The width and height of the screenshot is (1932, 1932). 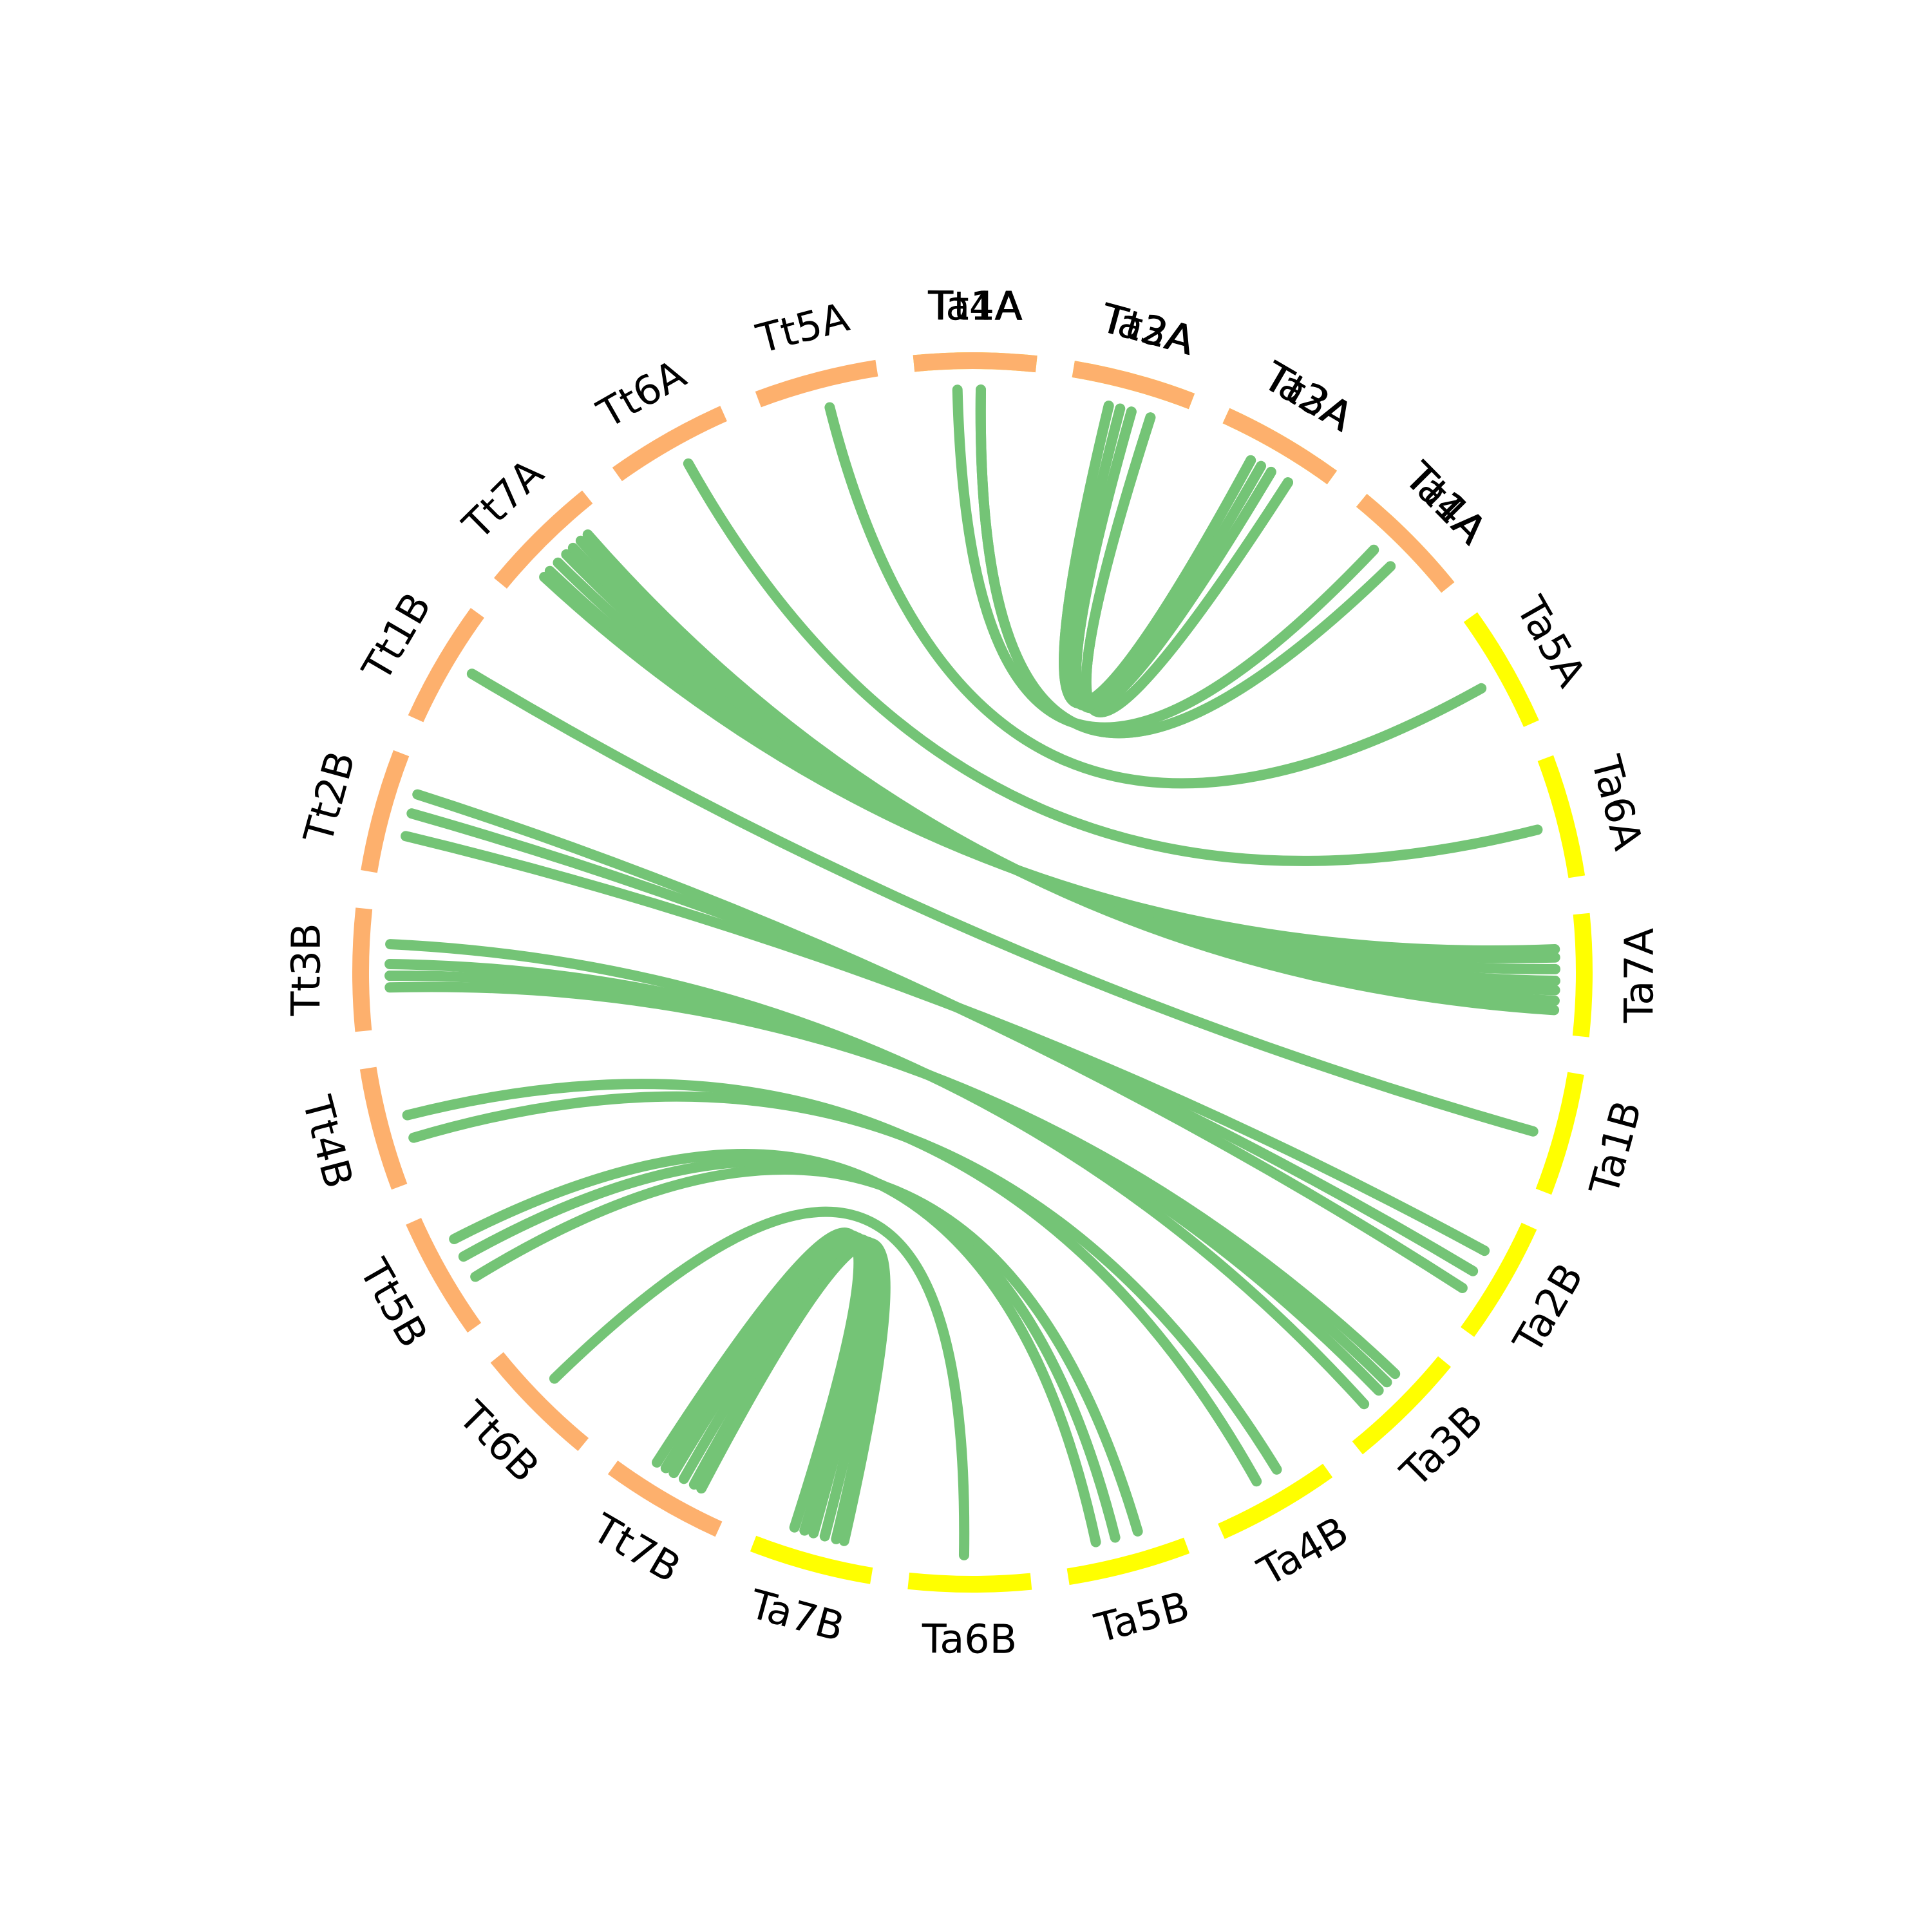 I want to click on segment-label-ta7a: Ta7A, so click(x=1639, y=976).